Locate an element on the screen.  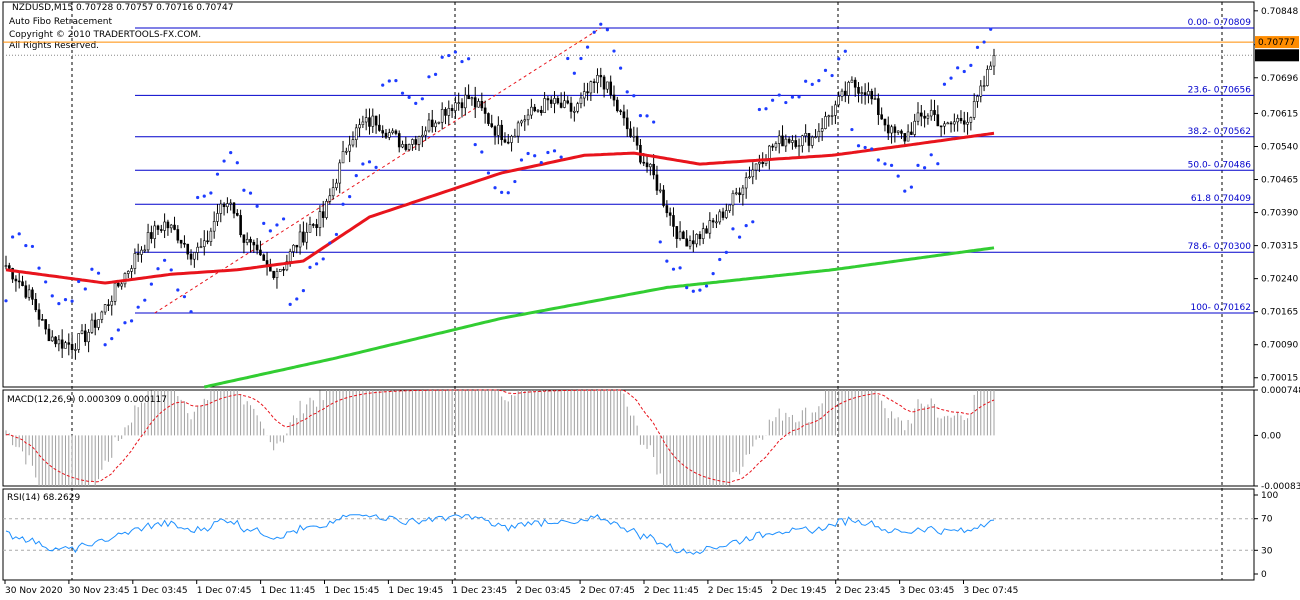
price-tick-label: 0.70165 is located at coordinates (1279, 313).